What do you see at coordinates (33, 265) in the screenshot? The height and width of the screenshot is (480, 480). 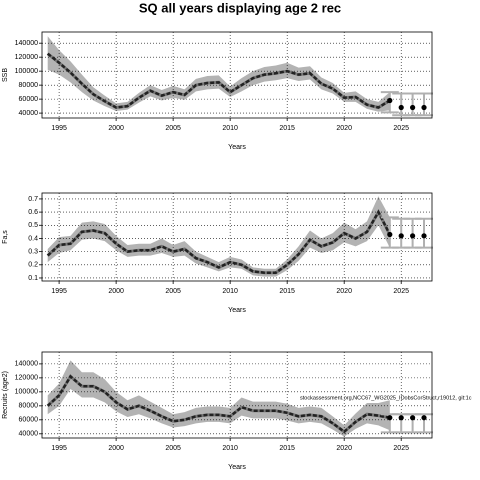 I see `y-tick-label: 0.2` at bounding box center [33, 265].